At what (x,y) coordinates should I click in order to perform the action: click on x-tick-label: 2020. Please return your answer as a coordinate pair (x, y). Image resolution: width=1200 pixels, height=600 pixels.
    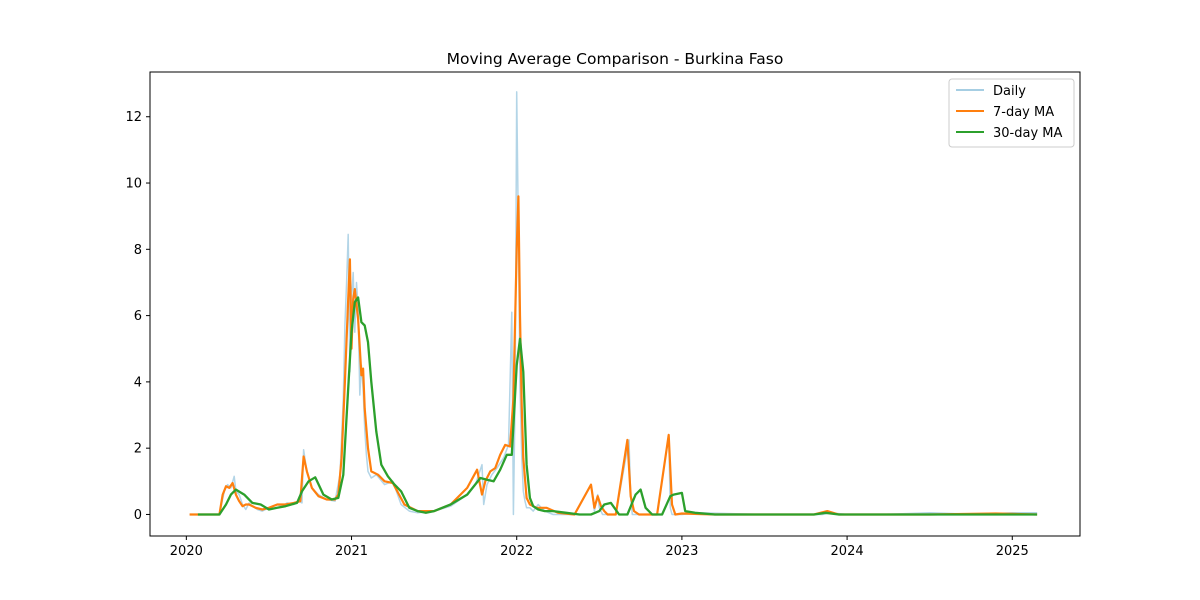
    Looking at the image, I should click on (186, 551).